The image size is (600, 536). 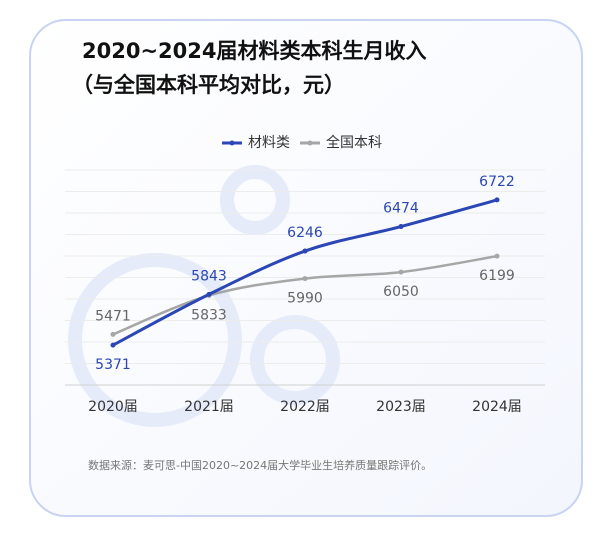 I want to click on source-note: 数据来源：麦可思-中国2020~2024届大学毕业生培养质量跟踪评价。, so click(x=260, y=465).